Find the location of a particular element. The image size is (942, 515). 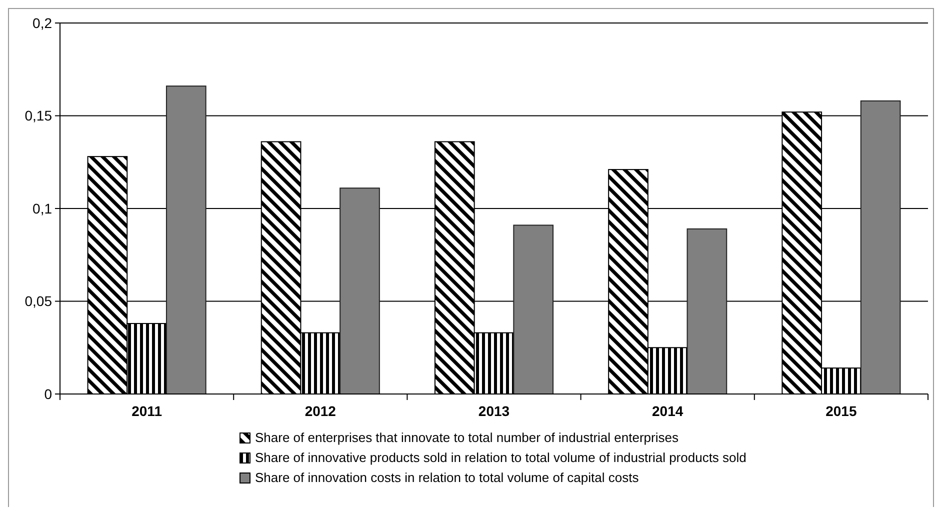

x-tick-label: 2014 is located at coordinates (668, 411).